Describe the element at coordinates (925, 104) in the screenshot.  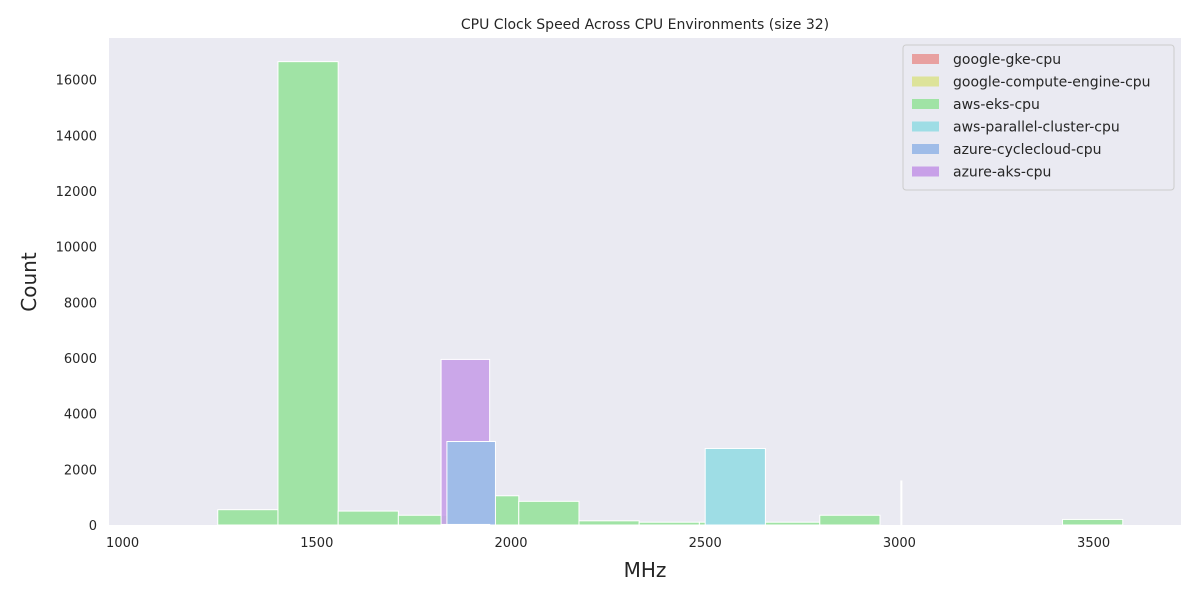
I see `legend-swatch-aws-eks-cpu` at that location.